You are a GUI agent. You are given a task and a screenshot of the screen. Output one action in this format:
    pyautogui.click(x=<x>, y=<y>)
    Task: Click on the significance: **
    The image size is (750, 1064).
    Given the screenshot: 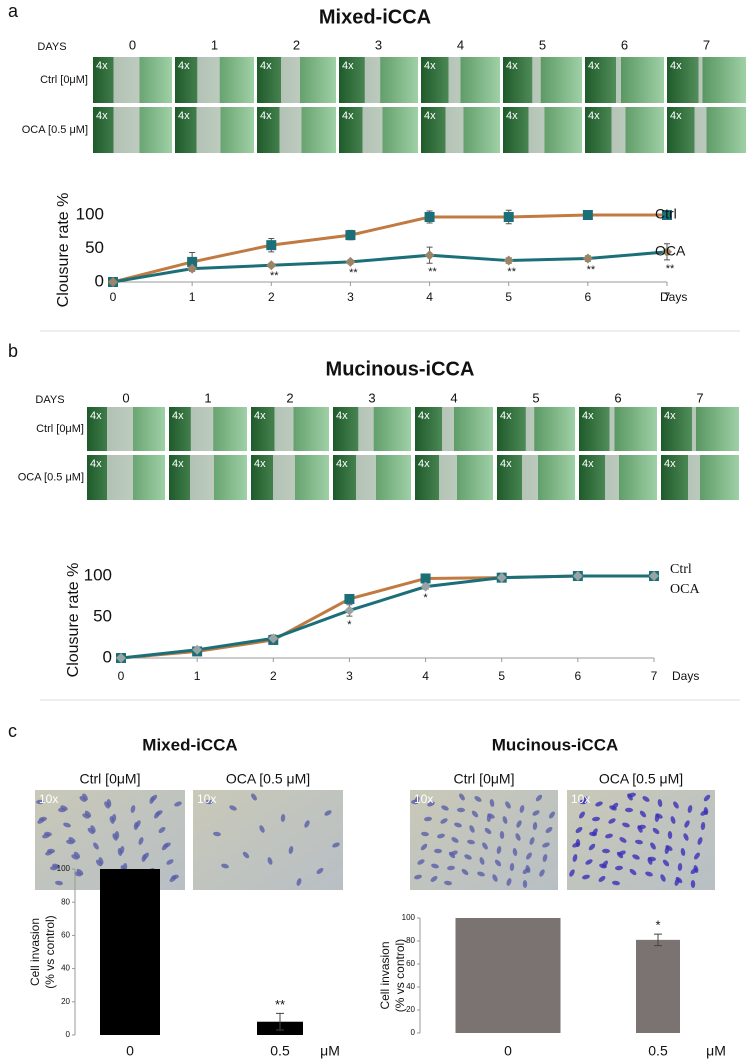 What is the action you would take?
    pyautogui.click(x=432, y=272)
    